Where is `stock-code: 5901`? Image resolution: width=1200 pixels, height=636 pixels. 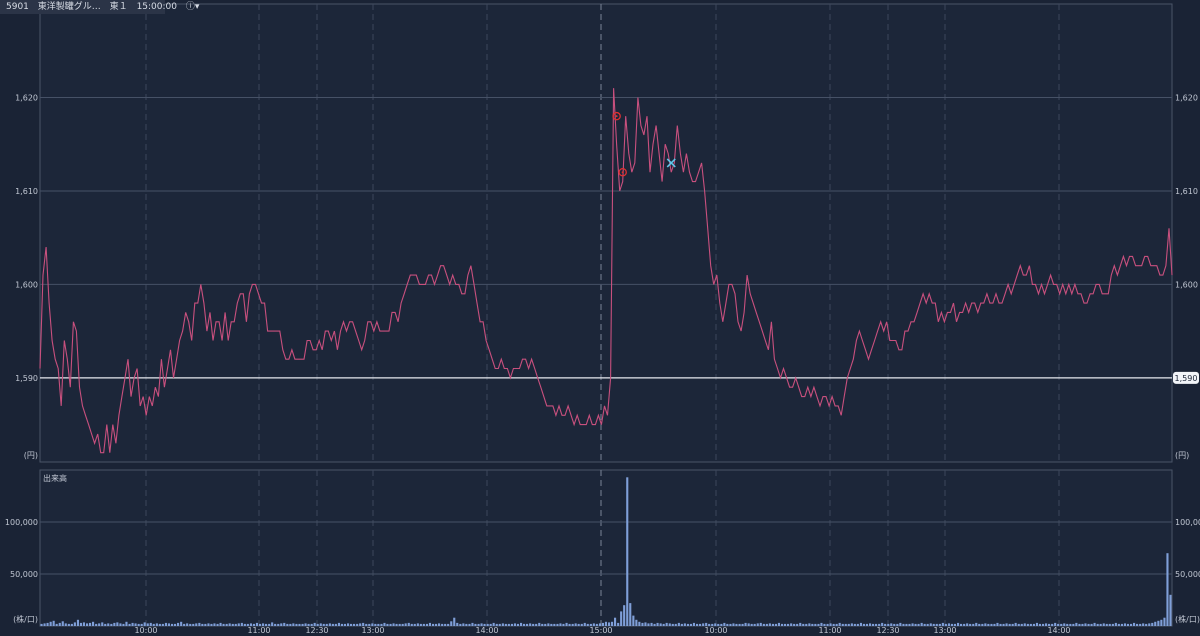 stock-code: 5901 is located at coordinates (17, 7).